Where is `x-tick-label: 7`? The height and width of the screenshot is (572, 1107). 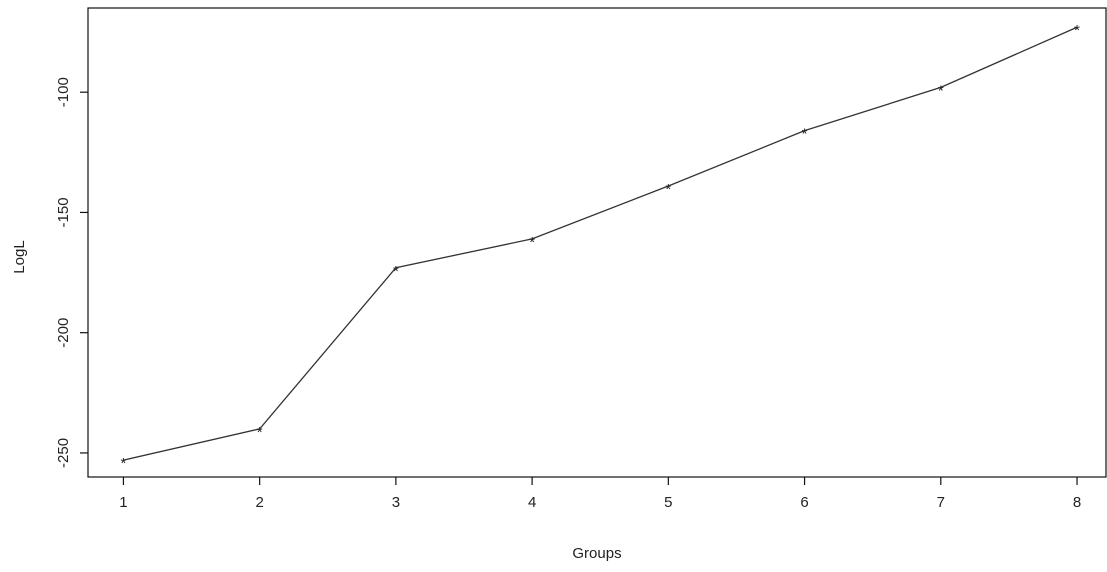 x-tick-label: 7 is located at coordinates (941, 502).